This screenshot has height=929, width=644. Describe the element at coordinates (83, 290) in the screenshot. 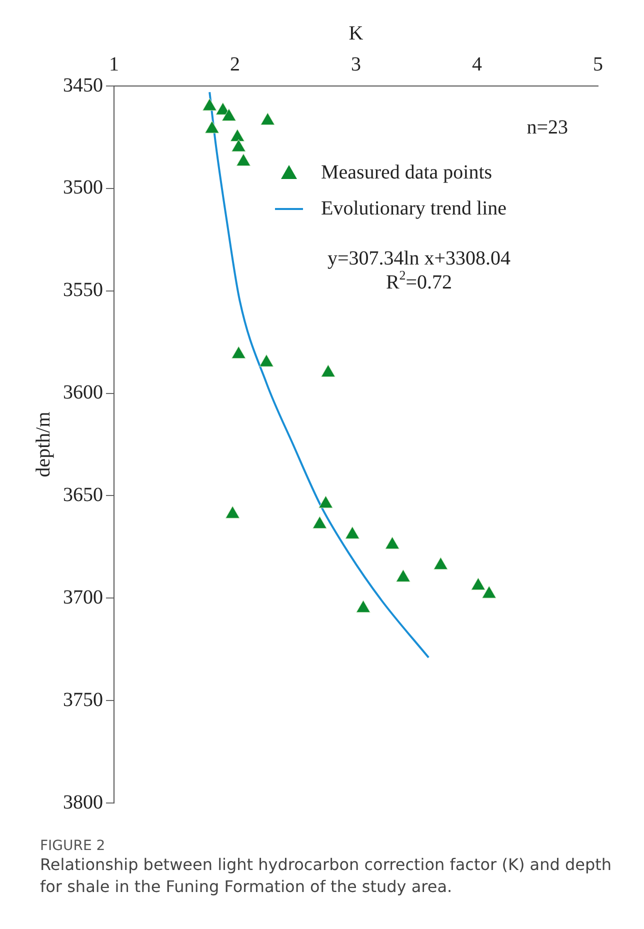

I see `y-tick-label: 3550` at that location.